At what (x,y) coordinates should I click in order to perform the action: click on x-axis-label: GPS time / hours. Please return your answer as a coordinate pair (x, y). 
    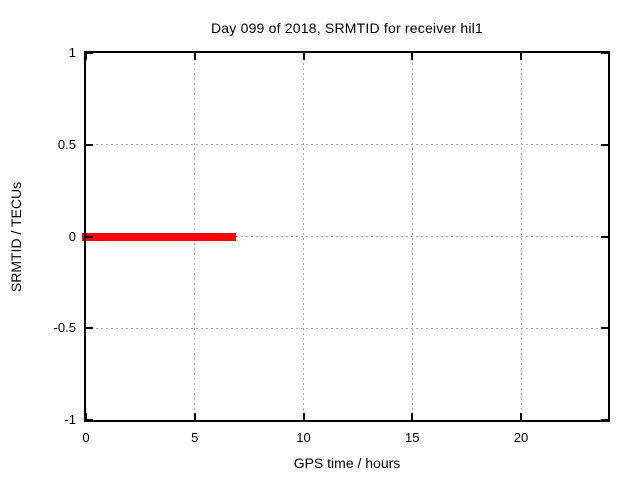
    Looking at the image, I should click on (347, 463).